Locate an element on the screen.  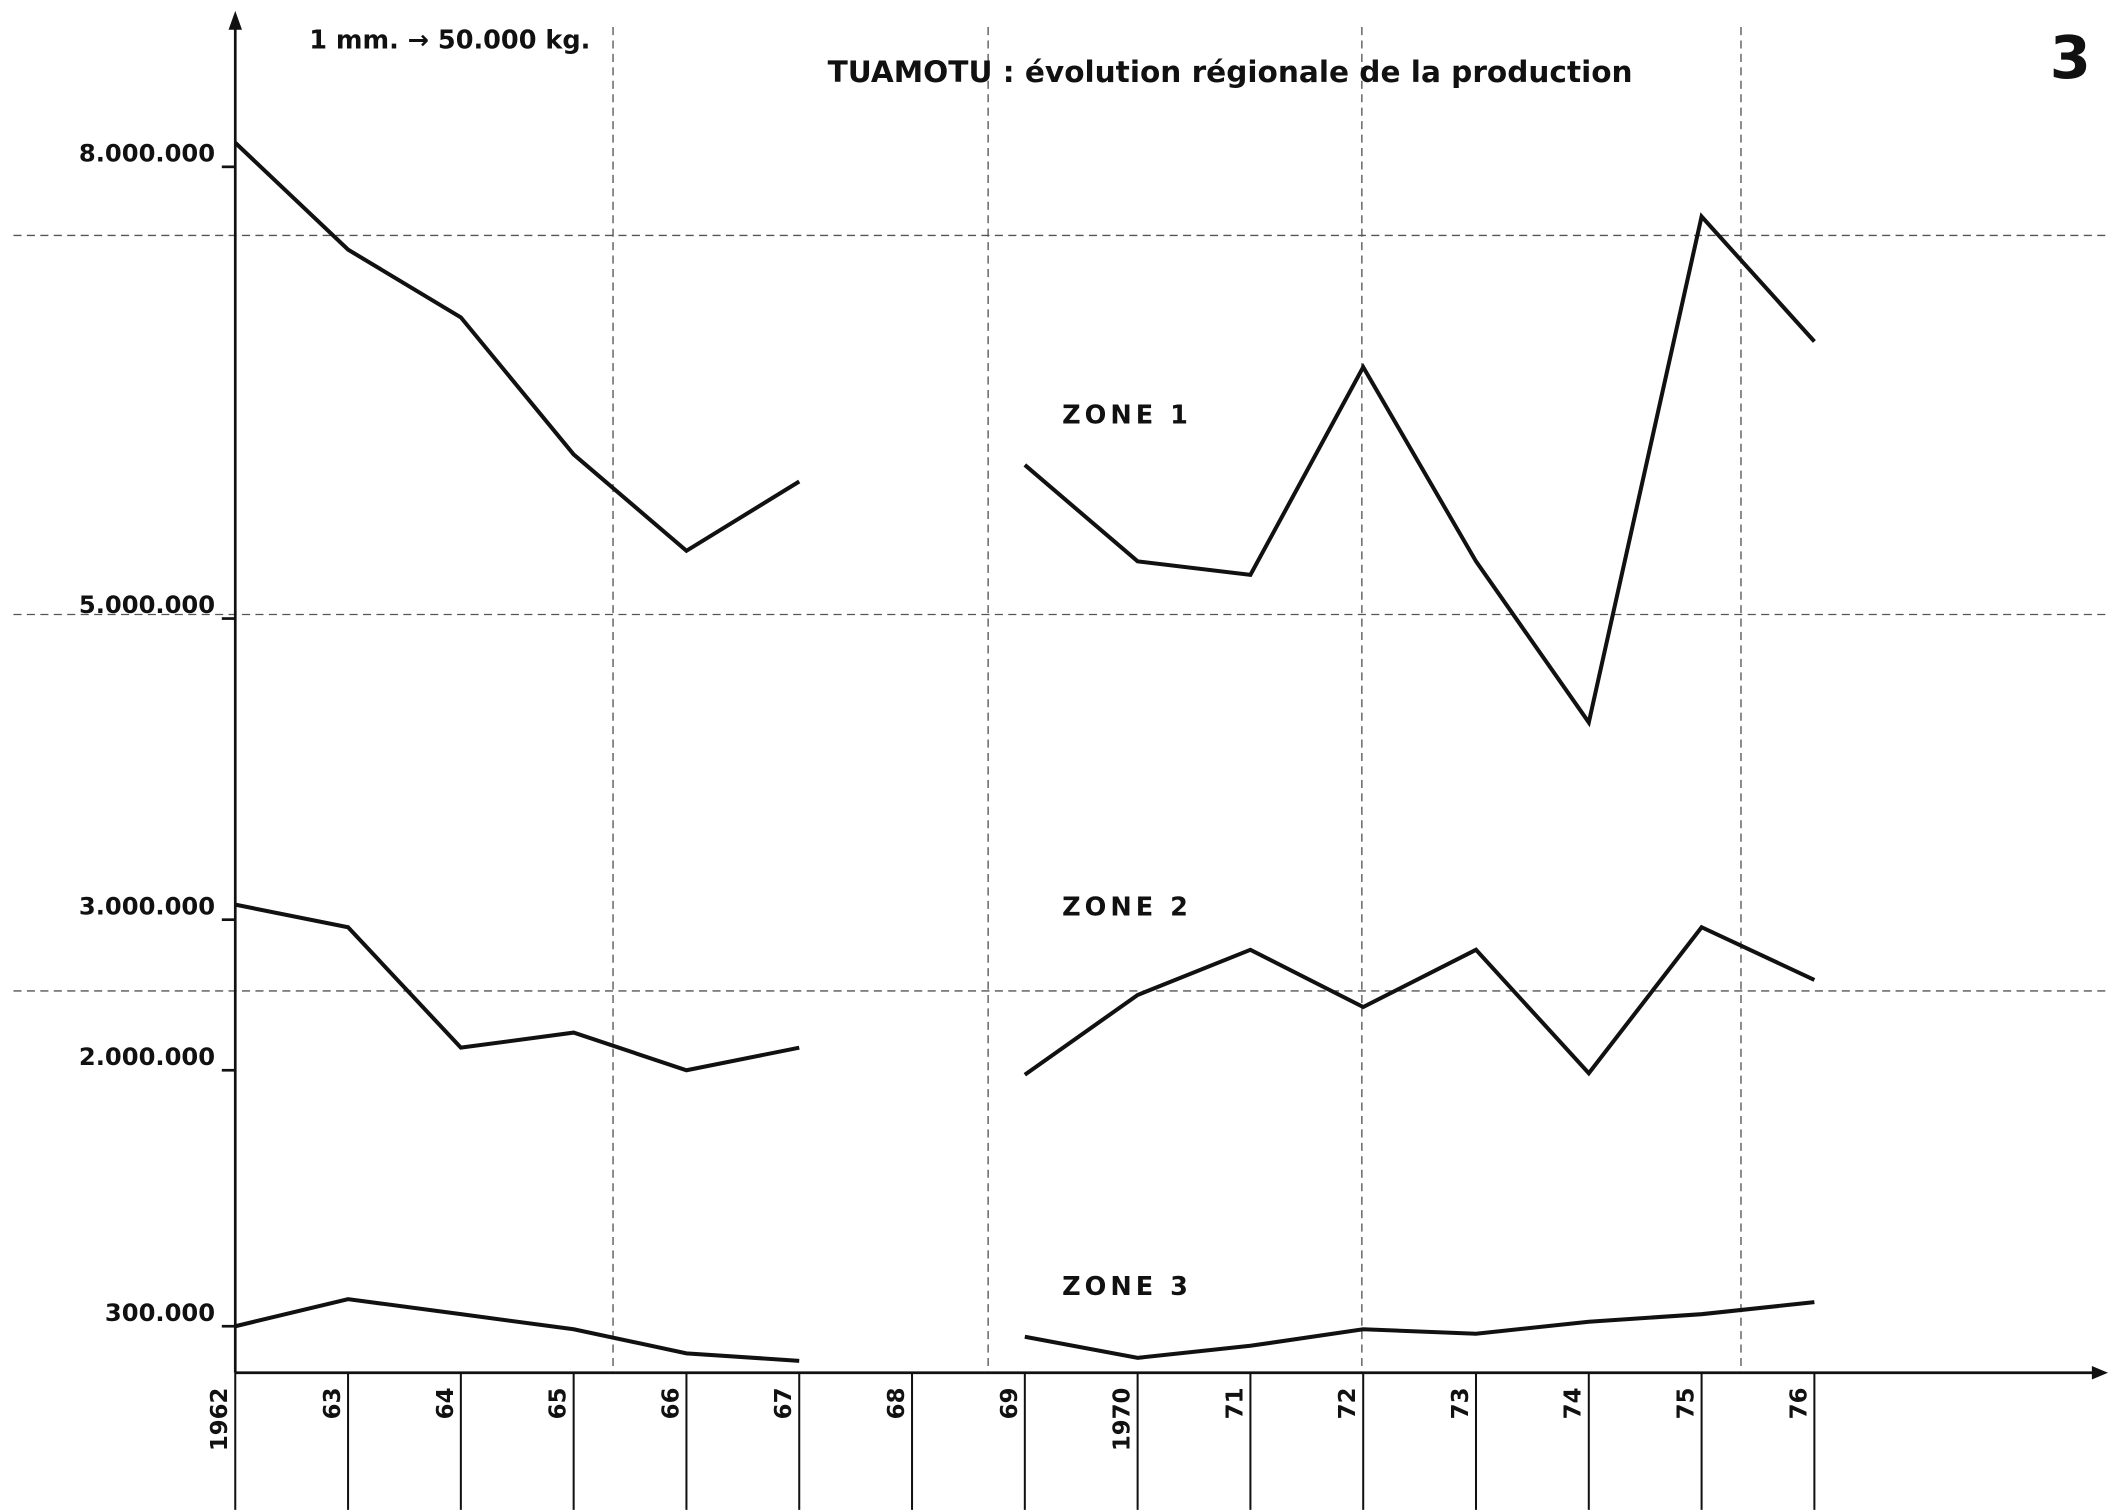
y-tick-label: 2.000.000 is located at coordinates (147, 1057).